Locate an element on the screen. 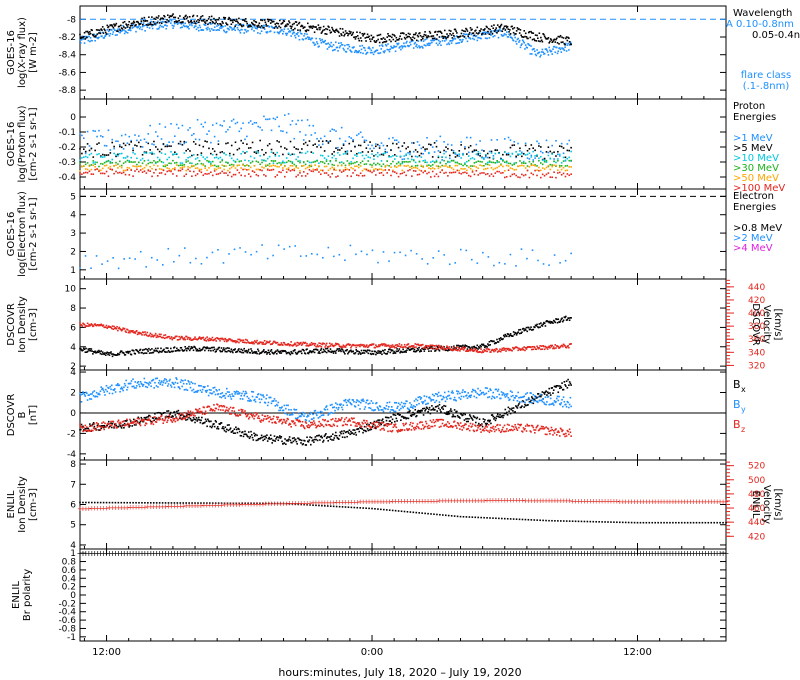  legend-entry: >4 MeV is located at coordinates (753, 248).